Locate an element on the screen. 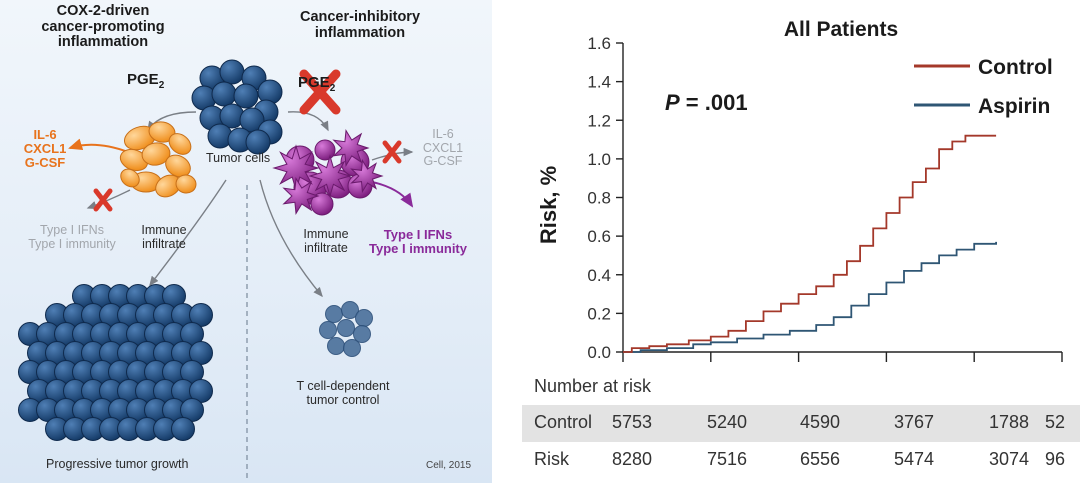 The height and width of the screenshot is (483, 1080). tumor-cells-label: Tumor cells is located at coordinates (238, 158).